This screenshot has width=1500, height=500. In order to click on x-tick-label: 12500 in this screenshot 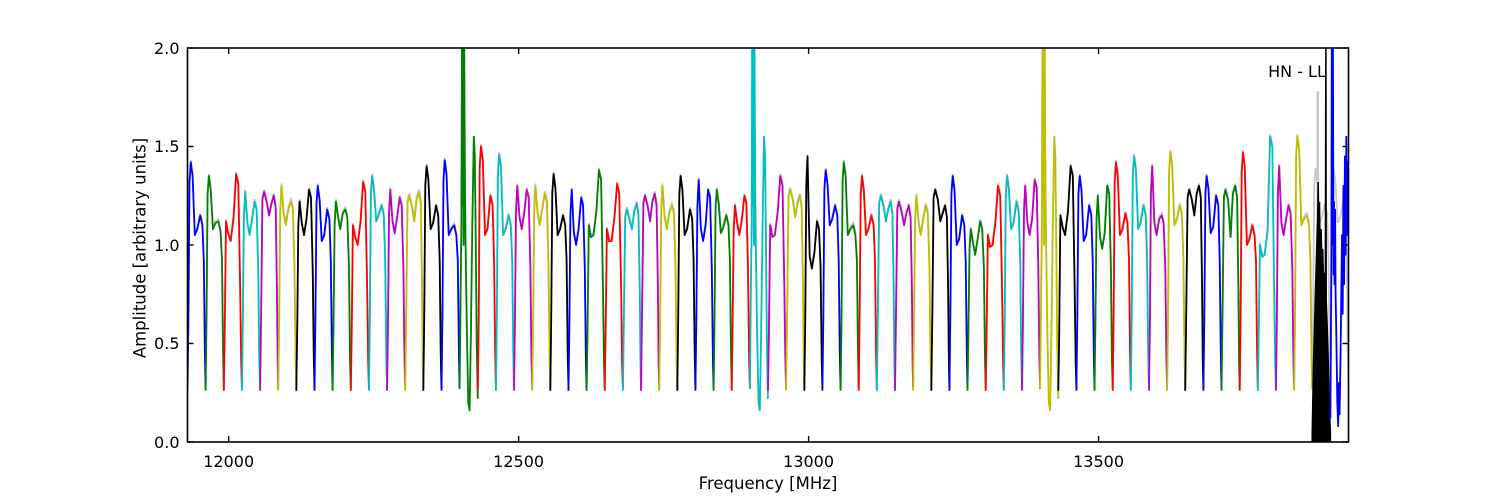, I will do `click(519, 461)`.